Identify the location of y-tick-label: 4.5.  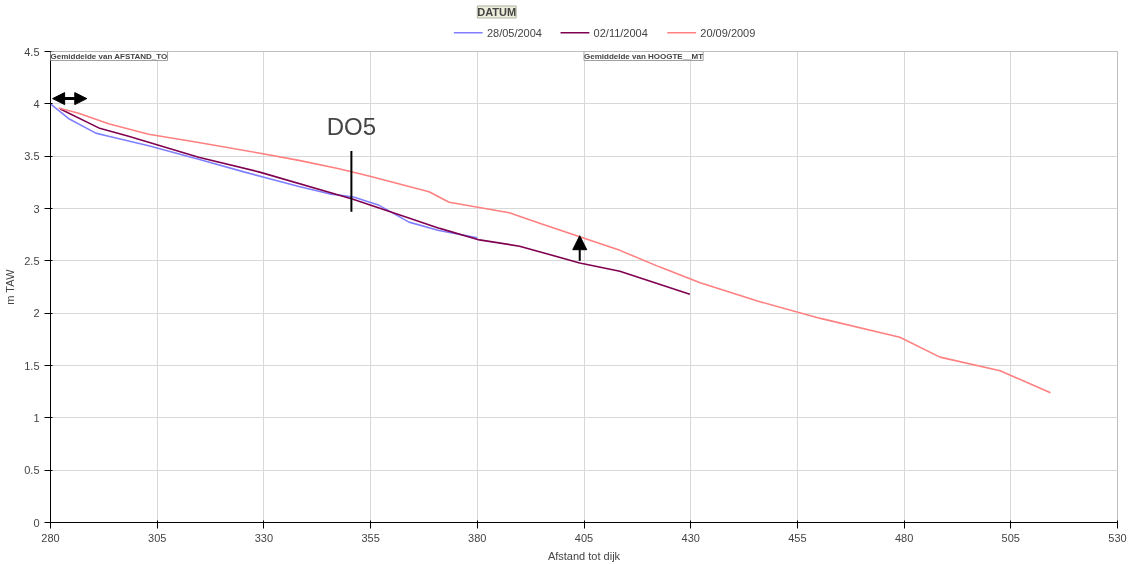
(32, 51).